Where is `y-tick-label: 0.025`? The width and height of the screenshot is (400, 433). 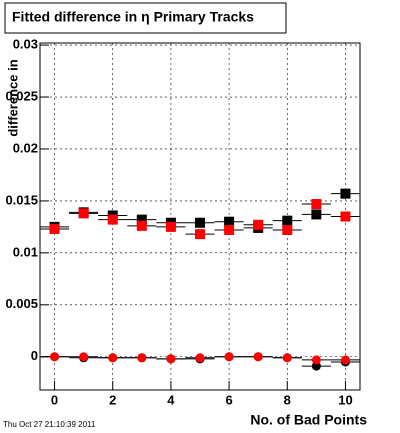
y-tick-label: 0.025 is located at coordinates (21, 95).